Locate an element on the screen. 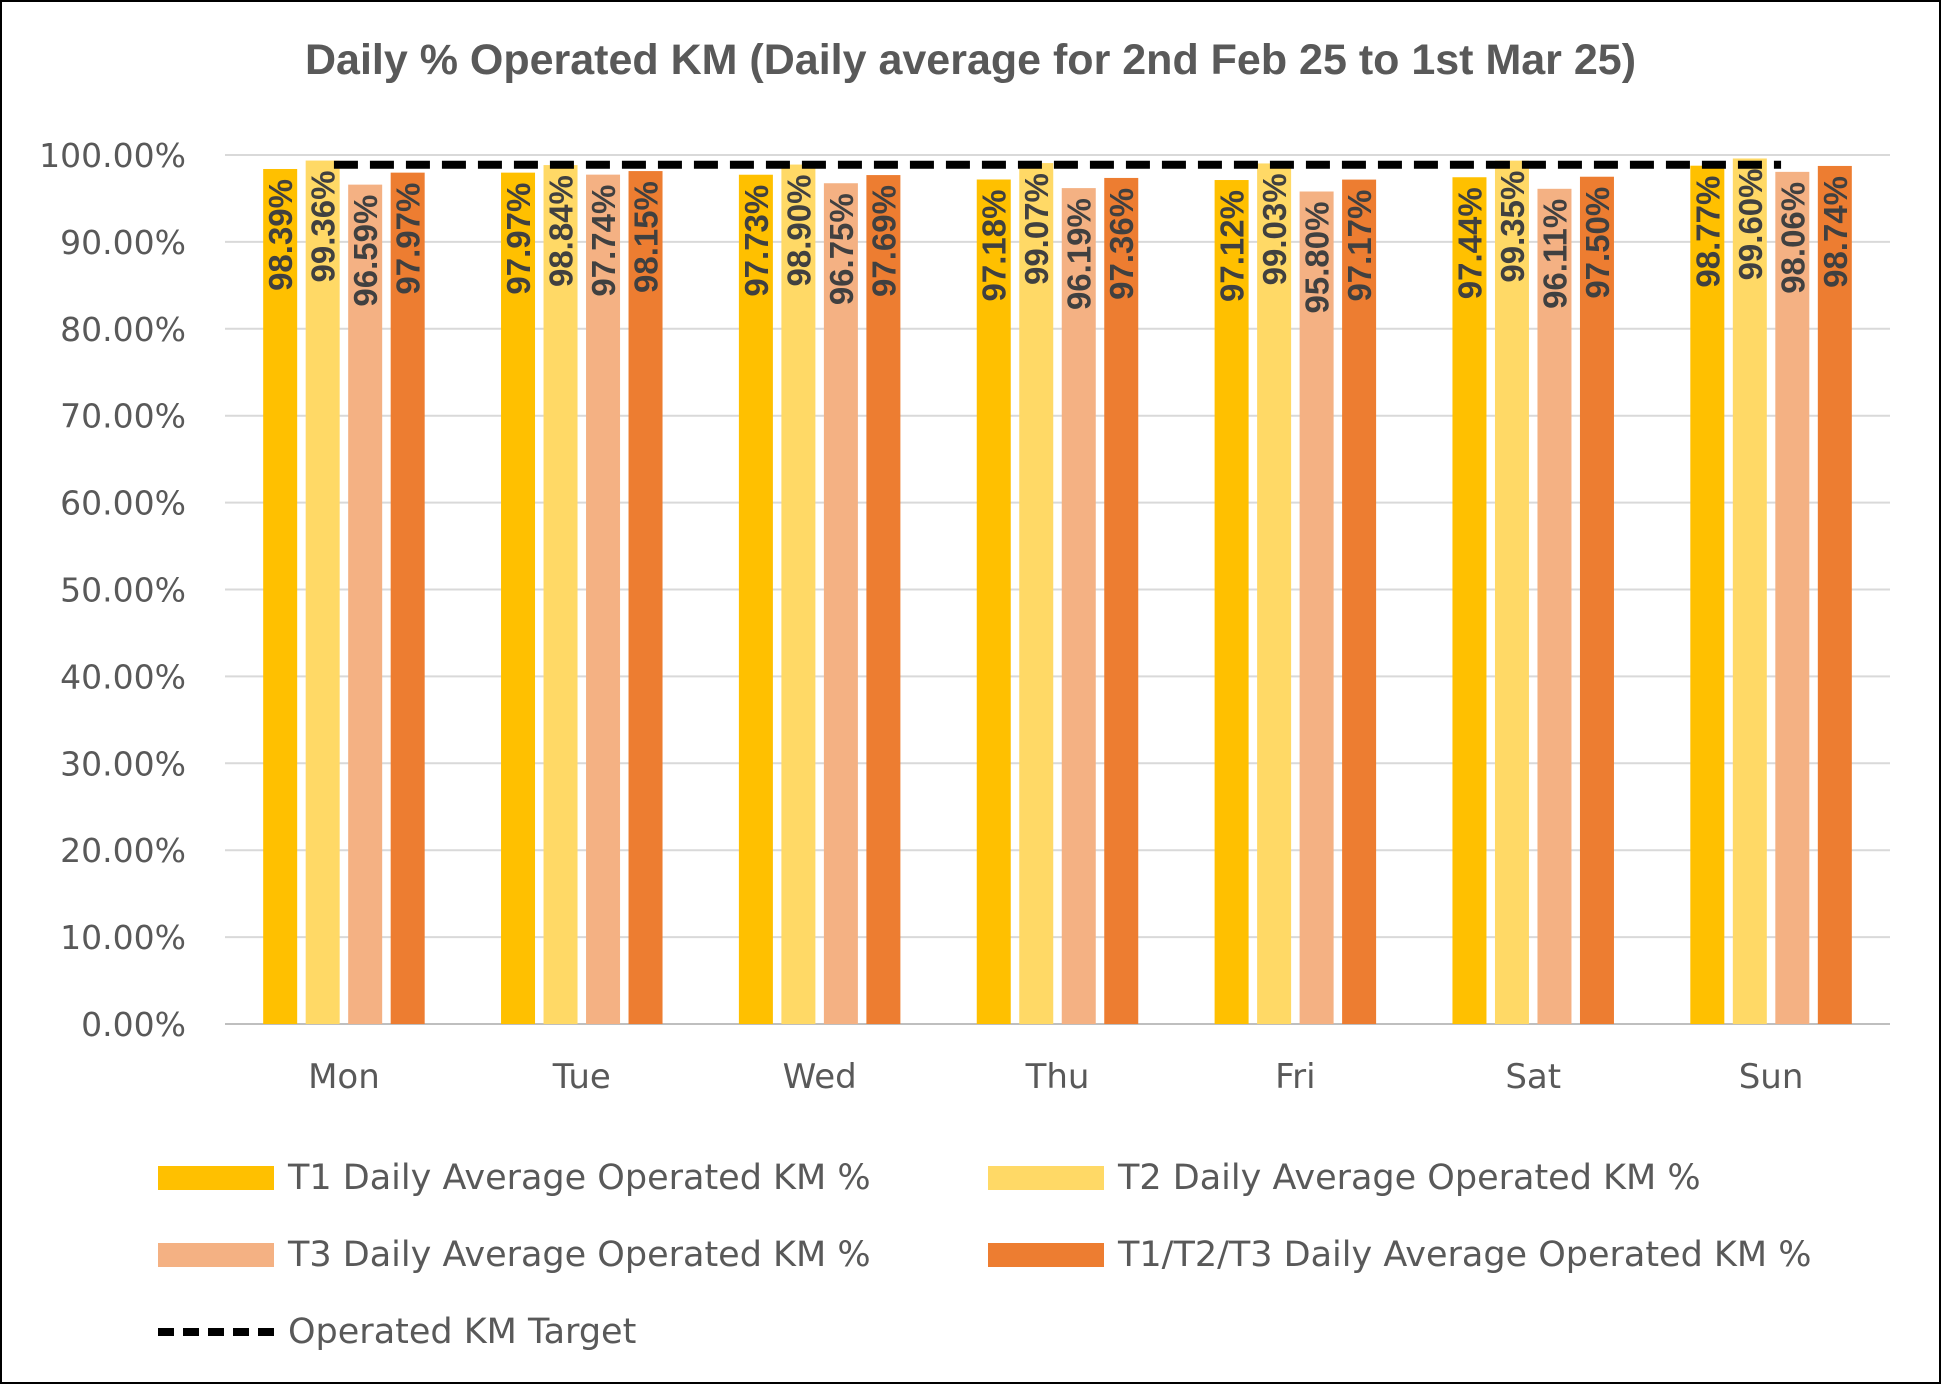 This screenshot has height=1384, width=1941. y-tick-label: 20.00% is located at coordinates (123, 850).